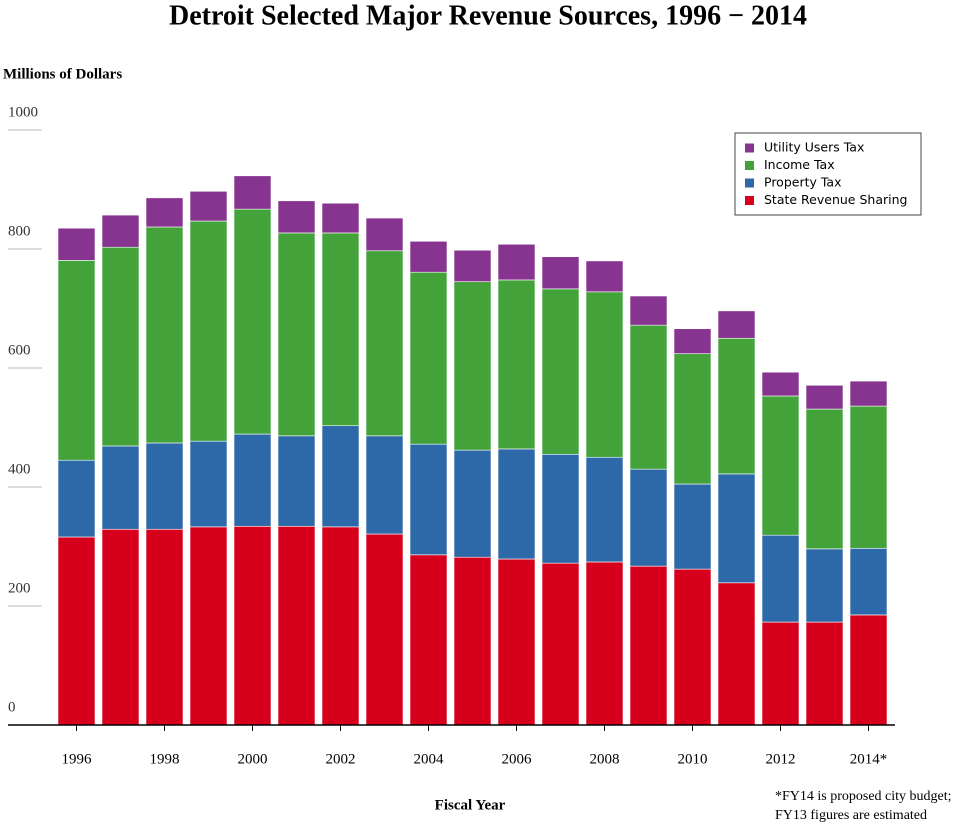 The width and height of the screenshot is (975, 826). What do you see at coordinates (19, 350) in the screenshot?
I see `y-tick-label: 600` at bounding box center [19, 350].